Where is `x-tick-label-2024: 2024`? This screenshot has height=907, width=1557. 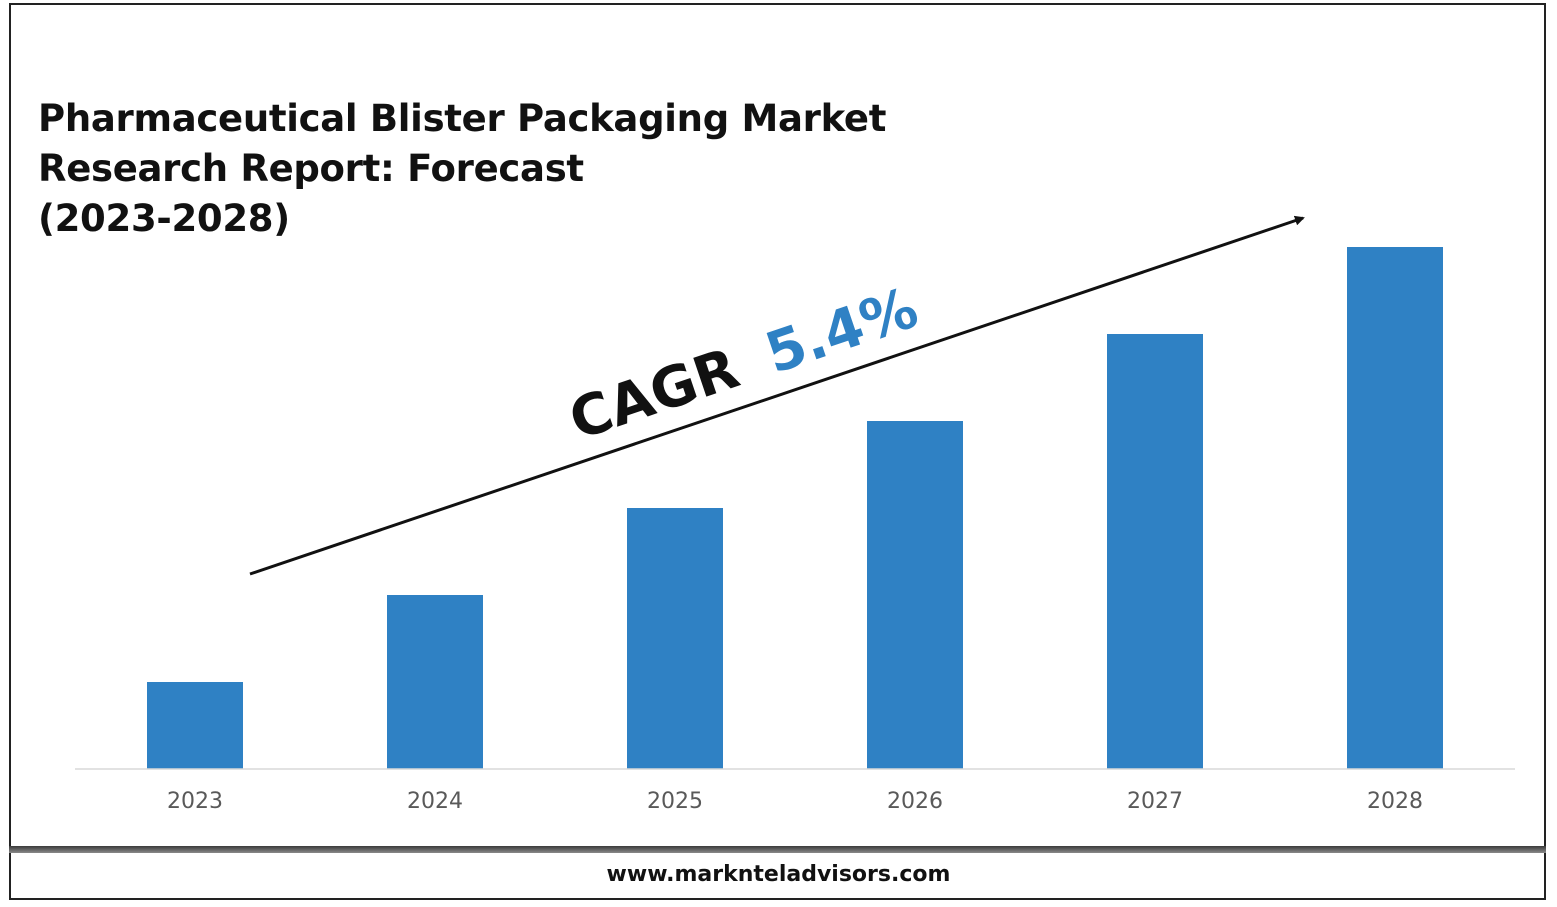
x-tick-label-2024: 2024 is located at coordinates (435, 801).